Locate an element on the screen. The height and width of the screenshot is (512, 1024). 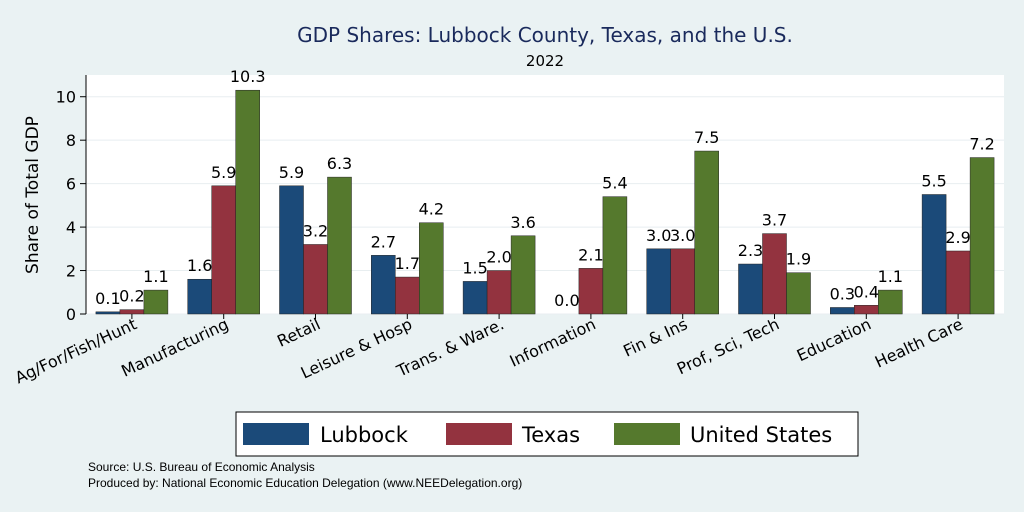
bar-lubbock-ag-for-fish-hunt is located at coordinates (108, 313).